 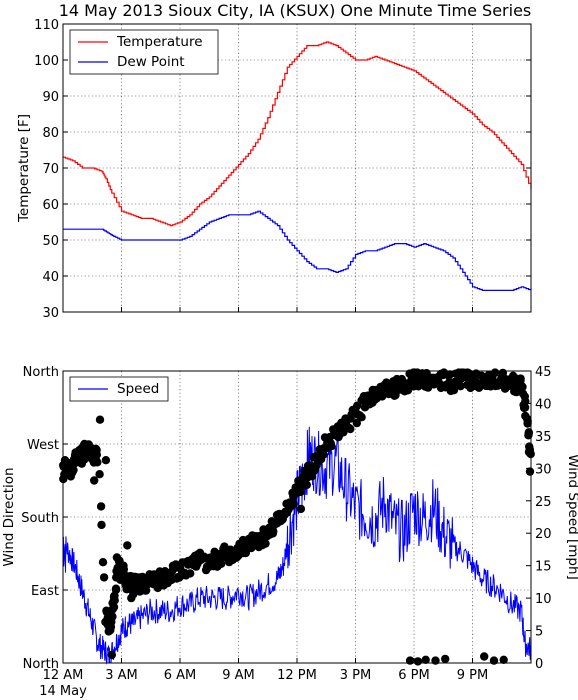 What do you see at coordinates (539, 518) in the screenshot?
I see `wind-speed-ticks: 0 5 10 15 20 25 30 35 40 45` at bounding box center [539, 518].